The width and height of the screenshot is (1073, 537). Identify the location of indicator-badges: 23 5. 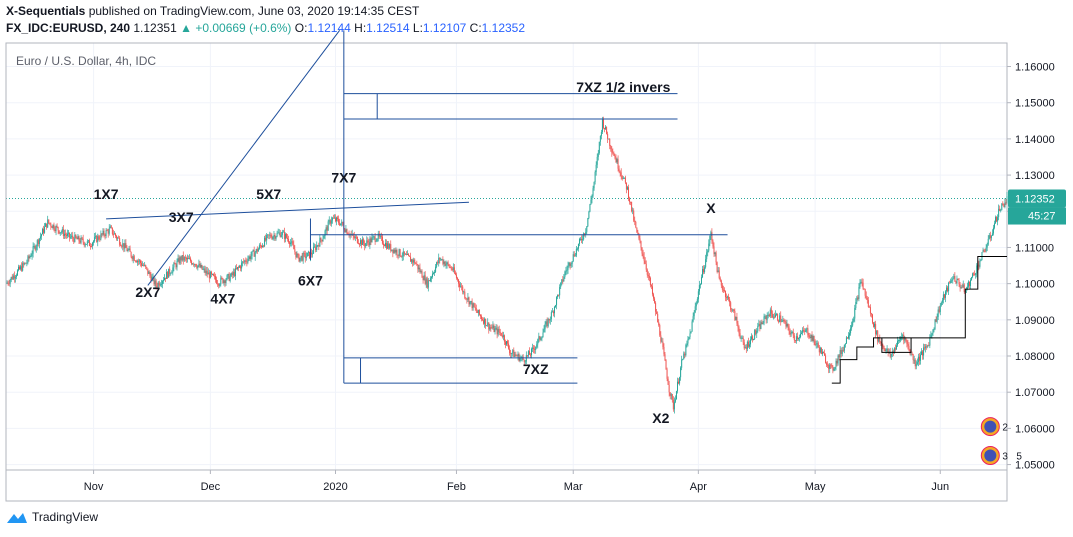
(1001, 441).